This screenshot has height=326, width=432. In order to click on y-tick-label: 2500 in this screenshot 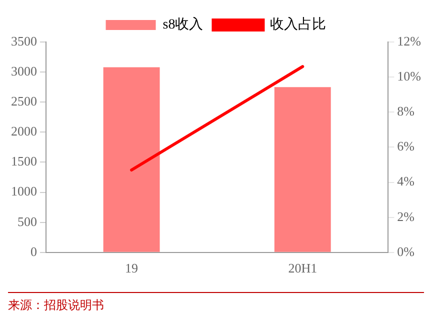, I will do `click(24, 101)`.